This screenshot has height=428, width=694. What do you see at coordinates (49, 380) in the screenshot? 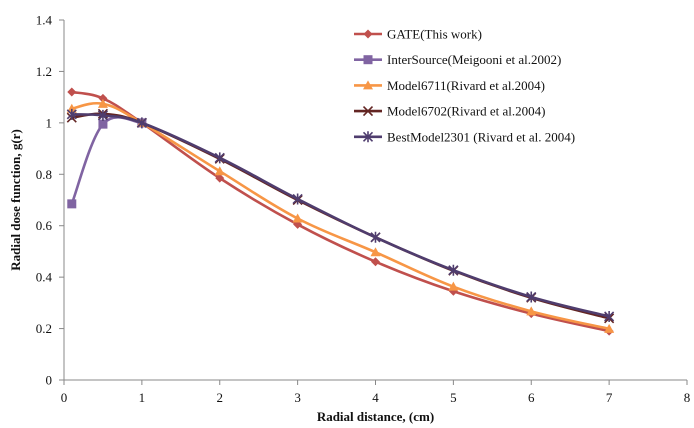
I see `y-tick-label: 0` at bounding box center [49, 380].